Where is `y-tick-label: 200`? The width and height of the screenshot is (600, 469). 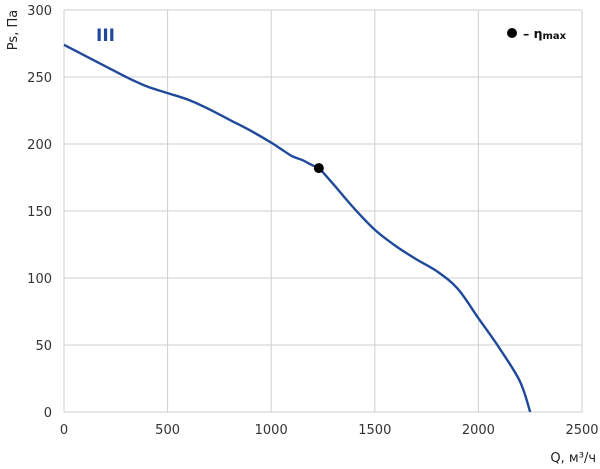 y-tick-label: 200 is located at coordinates (39, 145).